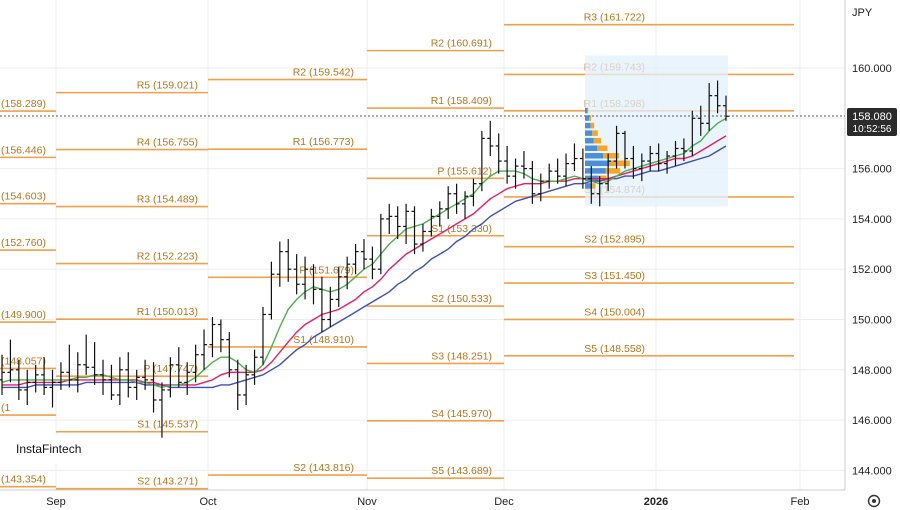 This screenshot has width=900, height=510. What do you see at coordinates (5, 408) in the screenshot?
I see `pivot-label: (1` at bounding box center [5, 408].